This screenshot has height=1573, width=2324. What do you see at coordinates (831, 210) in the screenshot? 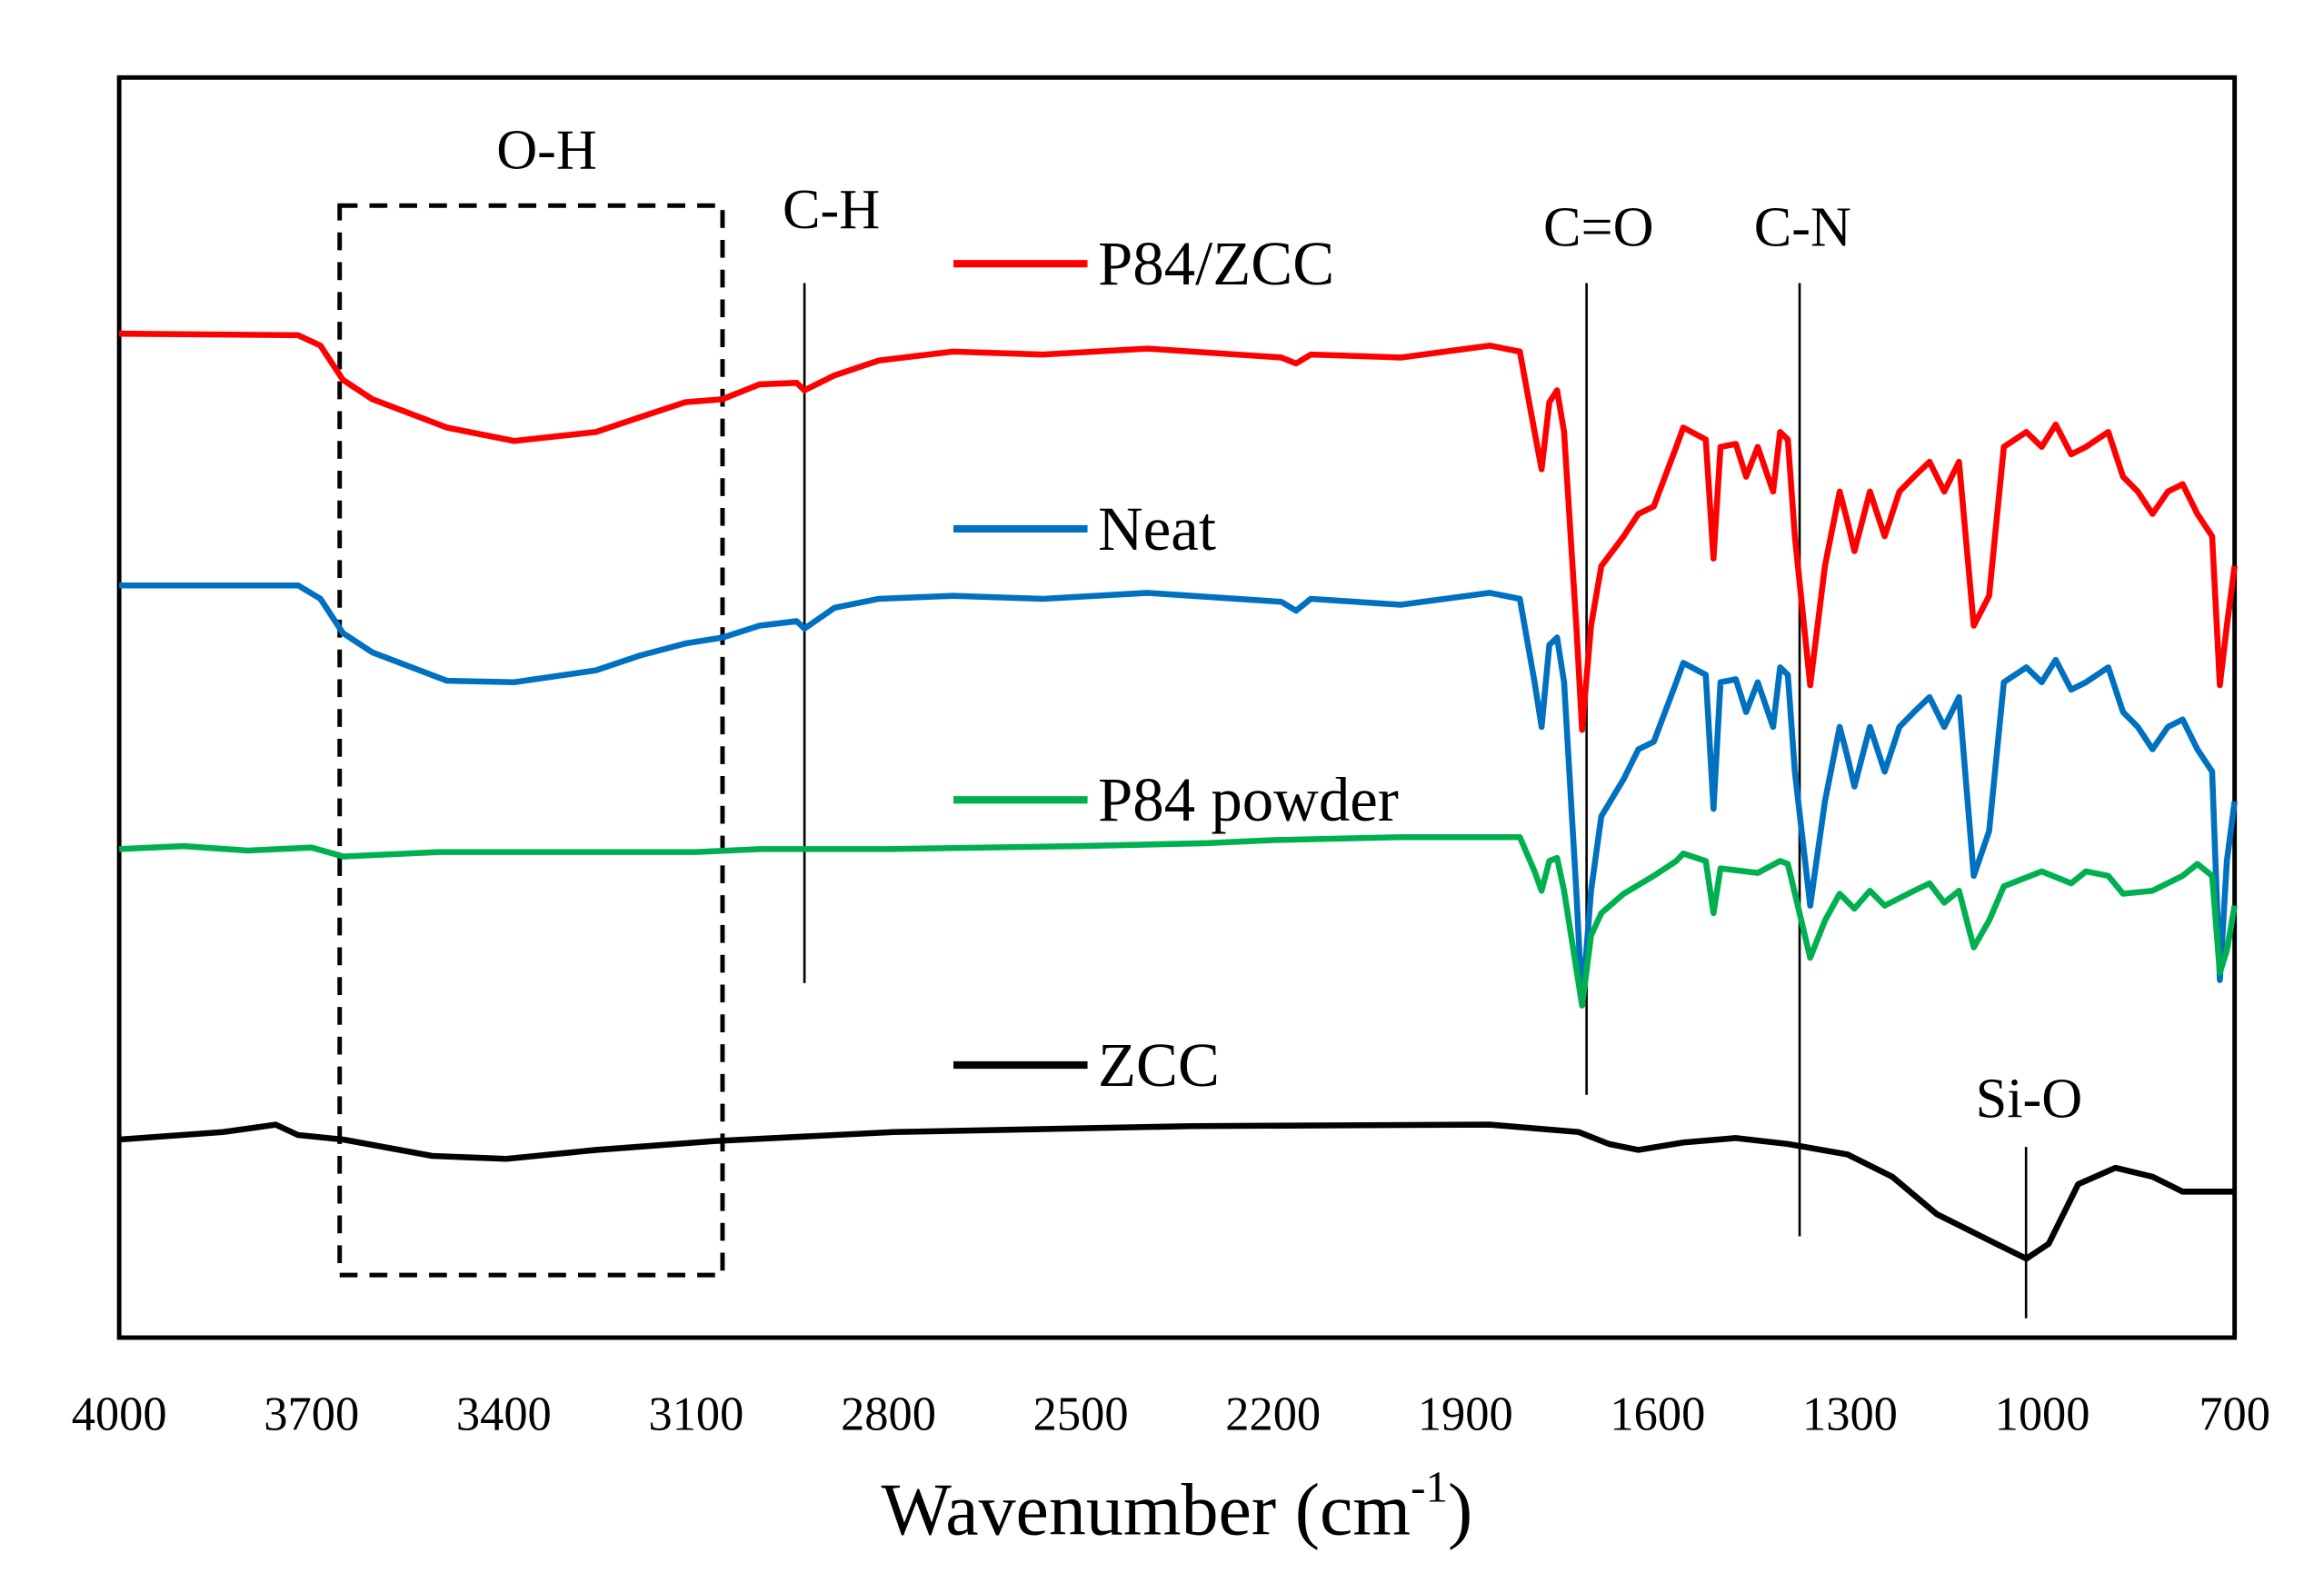
I see `annotation-ch: C-H` at bounding box center [831, 210].